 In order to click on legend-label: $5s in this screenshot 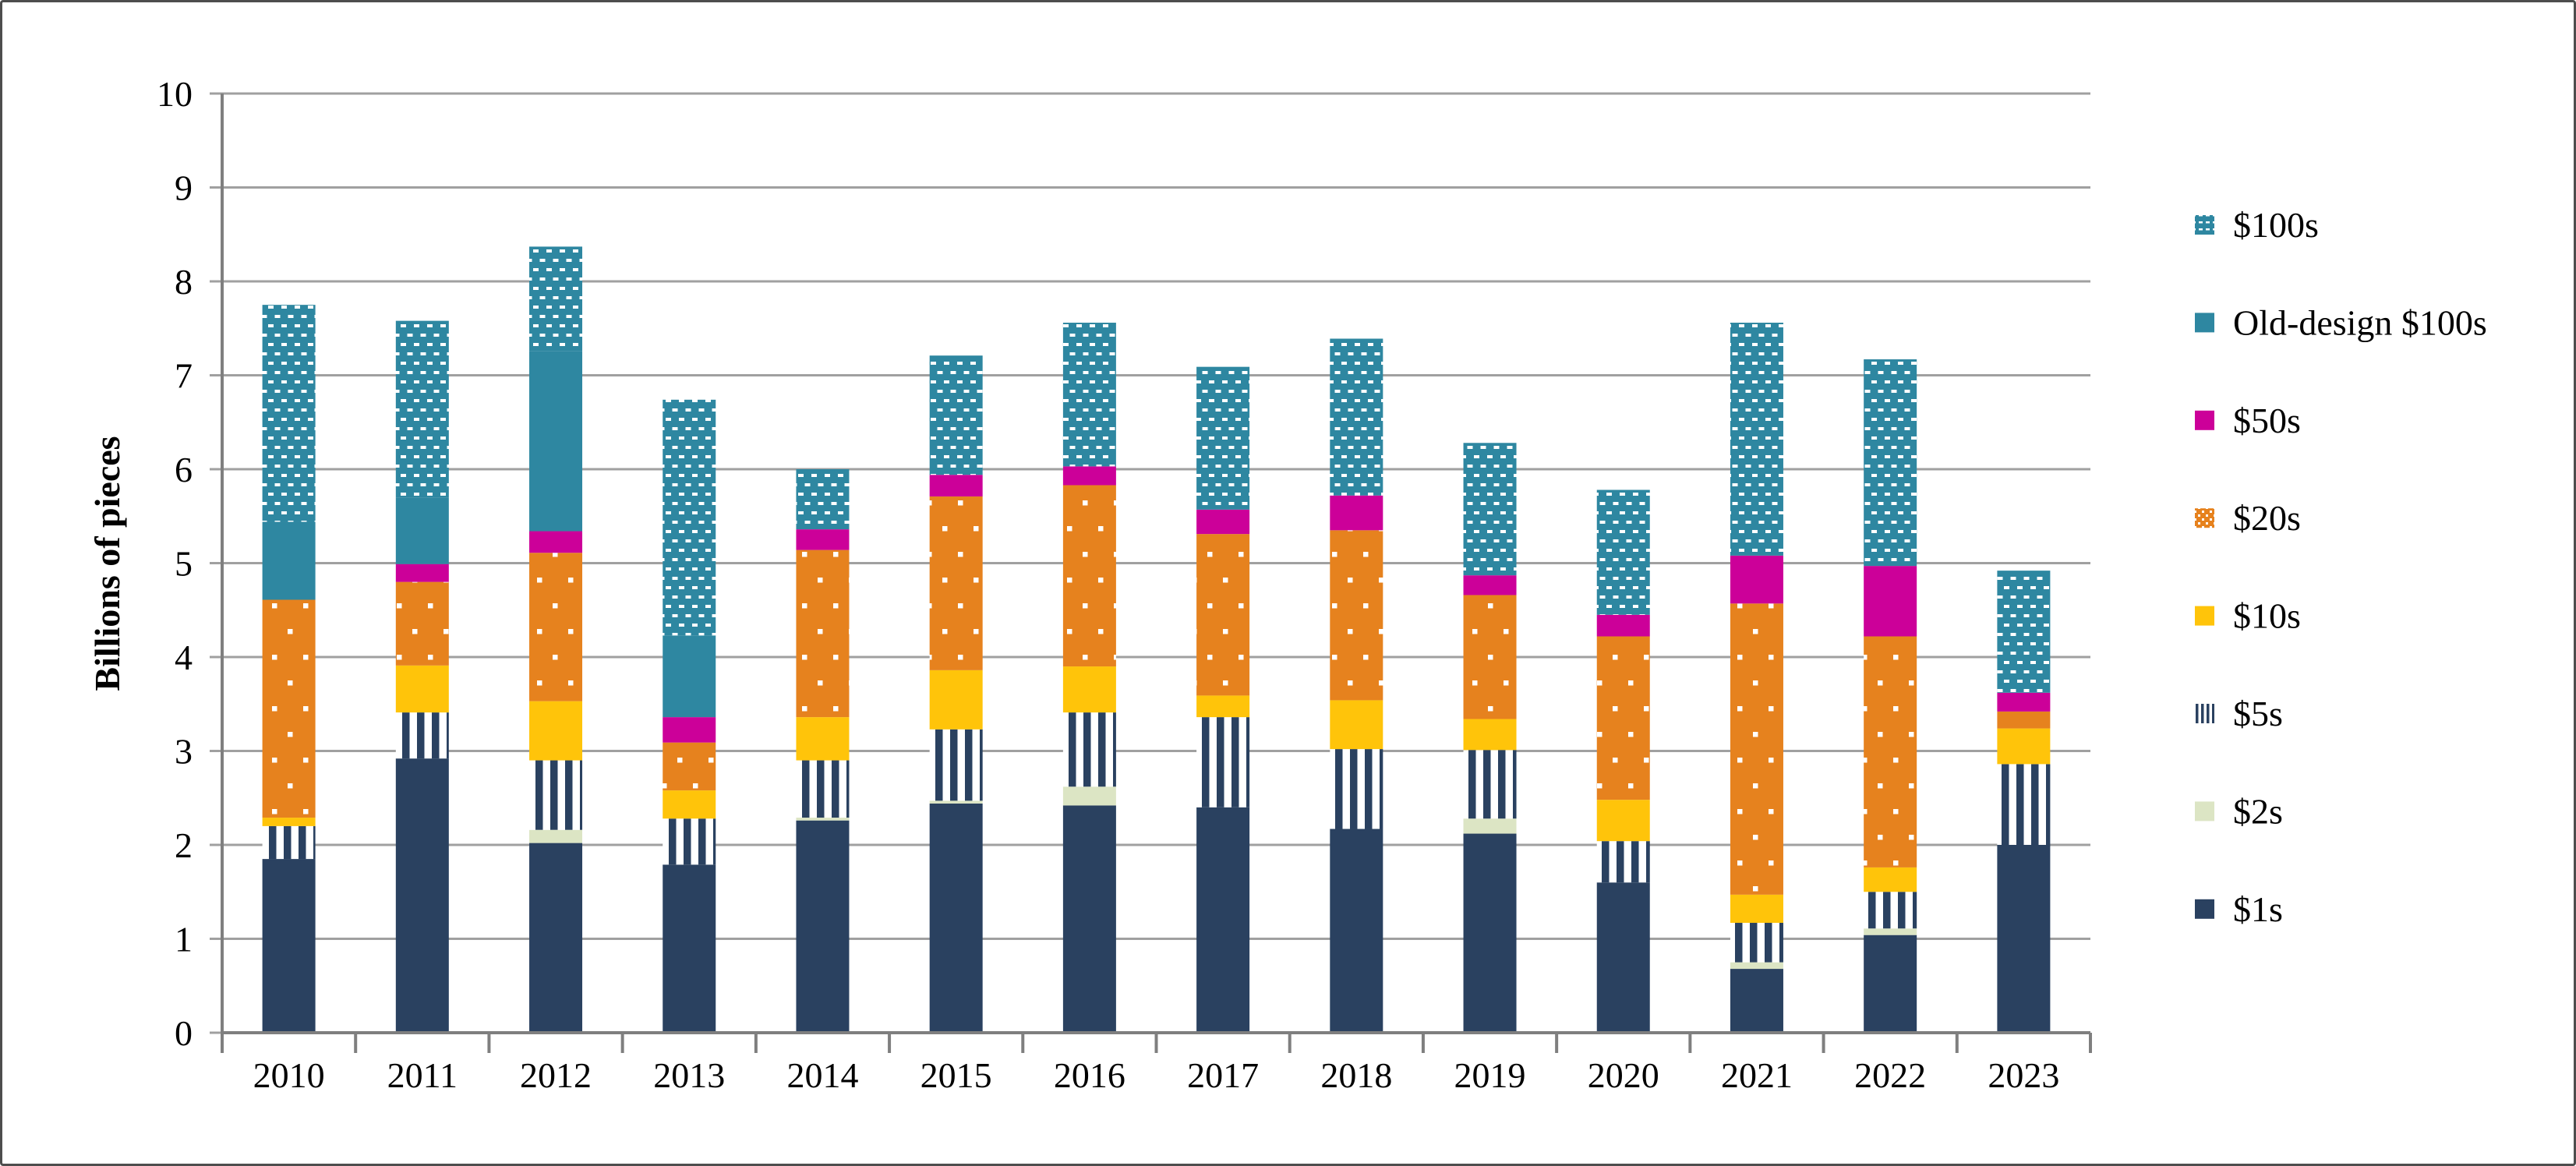, I will do `click(2258, 713)`.